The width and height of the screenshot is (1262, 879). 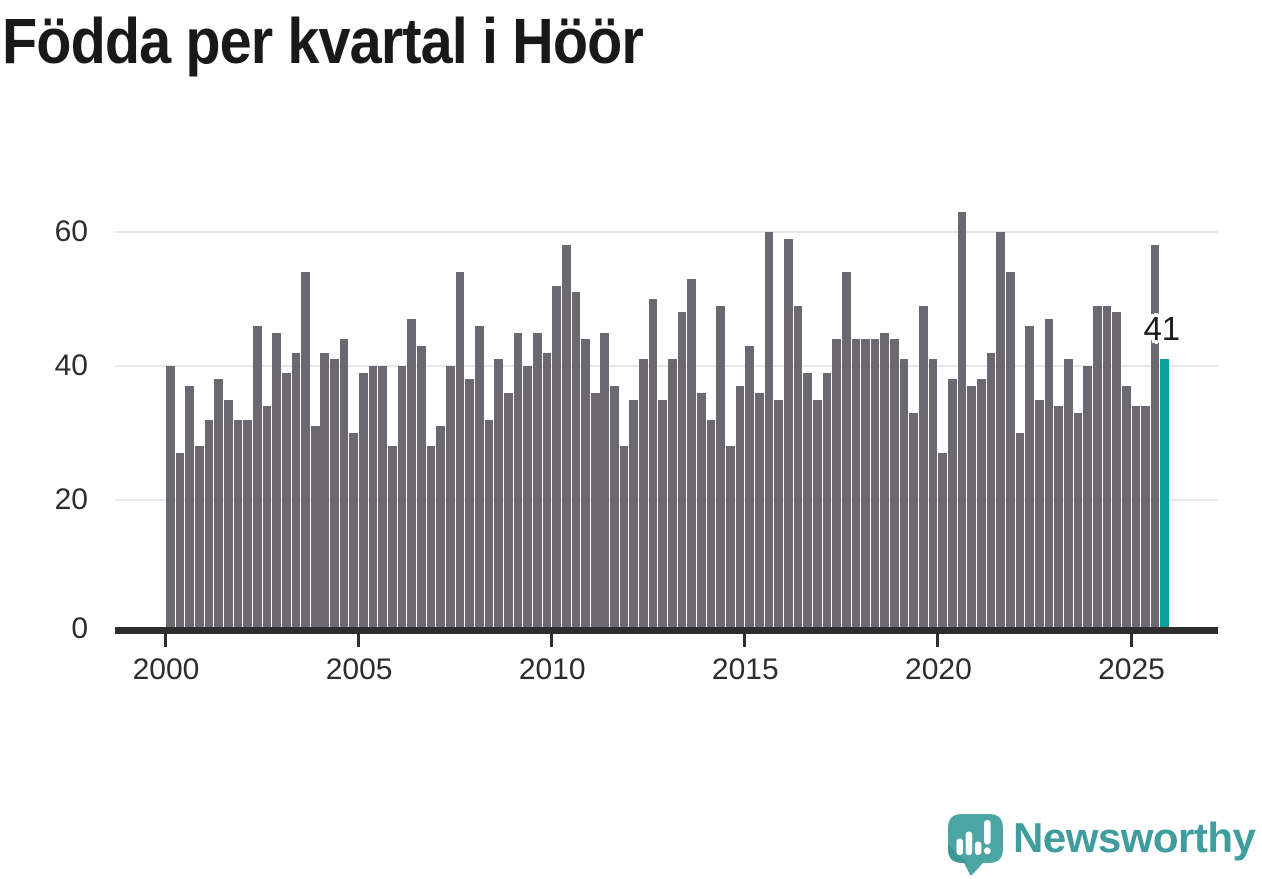 I want to click on y-tick-label-0: 0, so click(x=79, y=628).